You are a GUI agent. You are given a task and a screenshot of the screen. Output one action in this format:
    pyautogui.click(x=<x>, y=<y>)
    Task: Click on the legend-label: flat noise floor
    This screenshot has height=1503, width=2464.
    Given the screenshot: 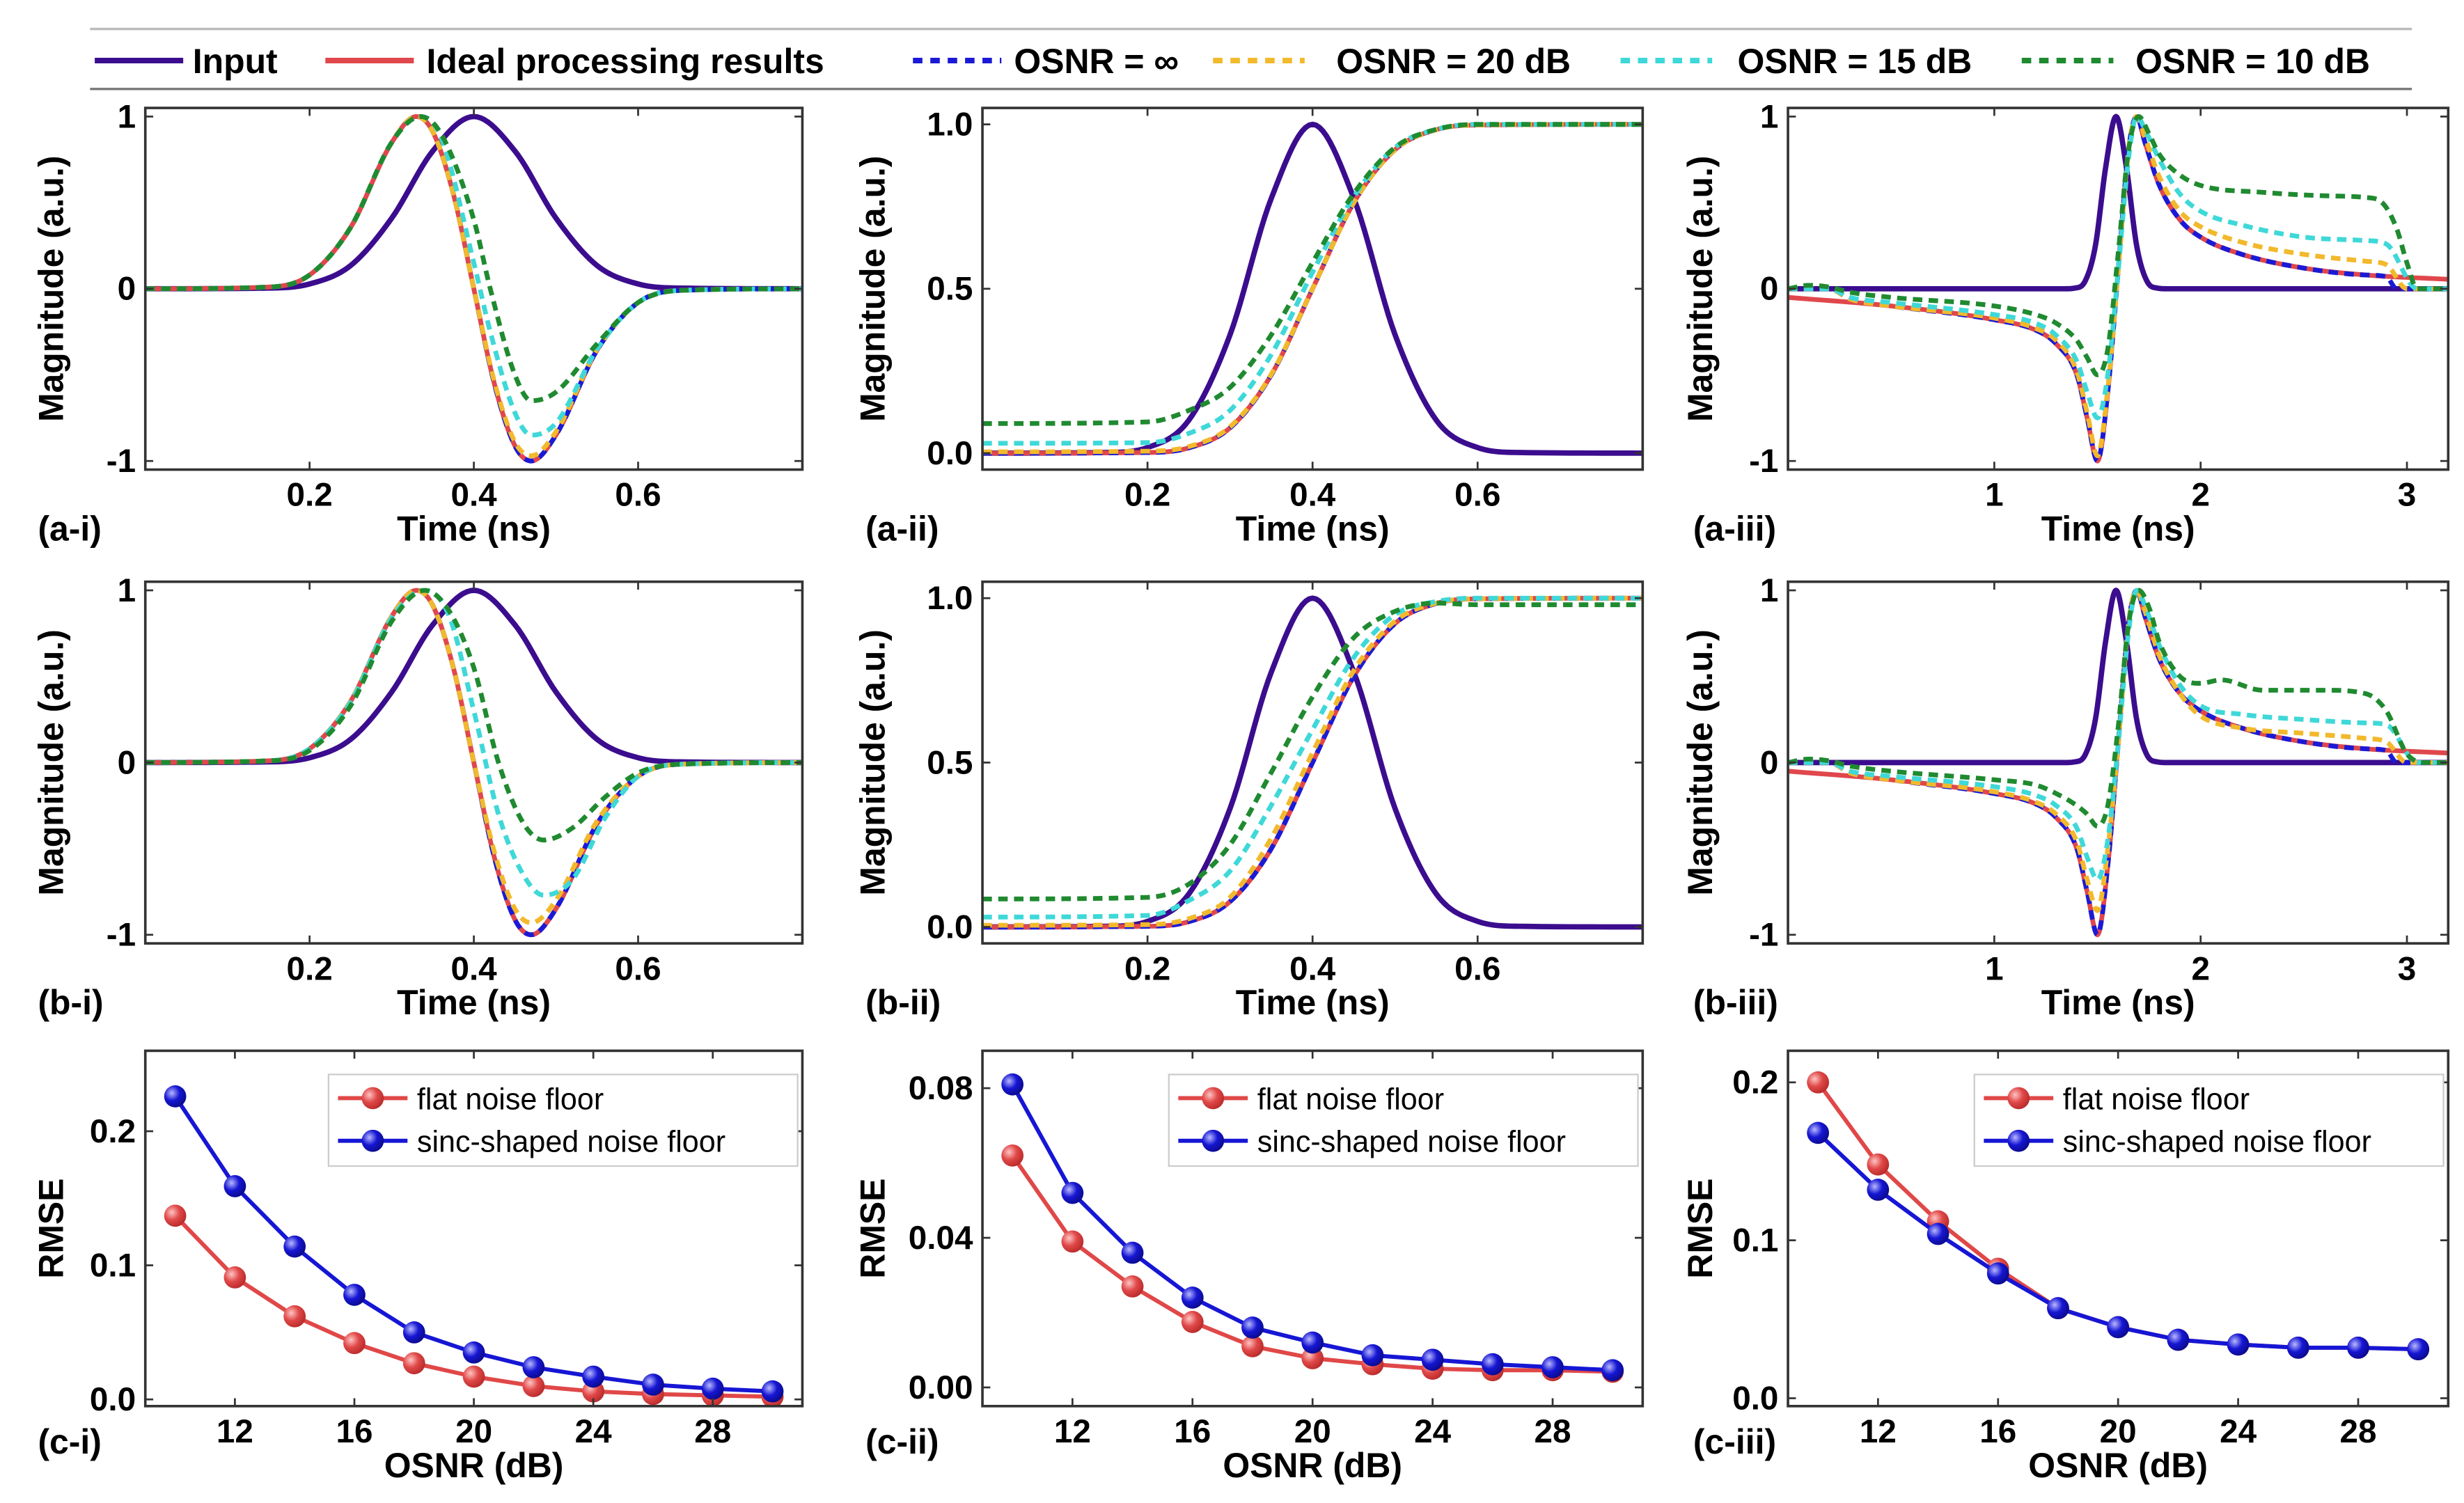 What is the action you would take?
    pyautogui.click(x=2156, y=1099)
    